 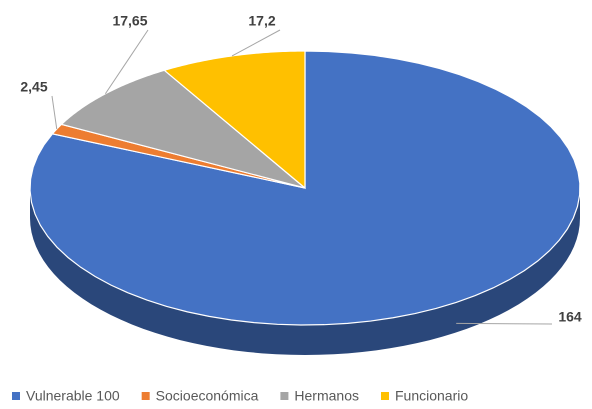 I want to click on legend-label: Funcionario, so click(x=431, y=396).